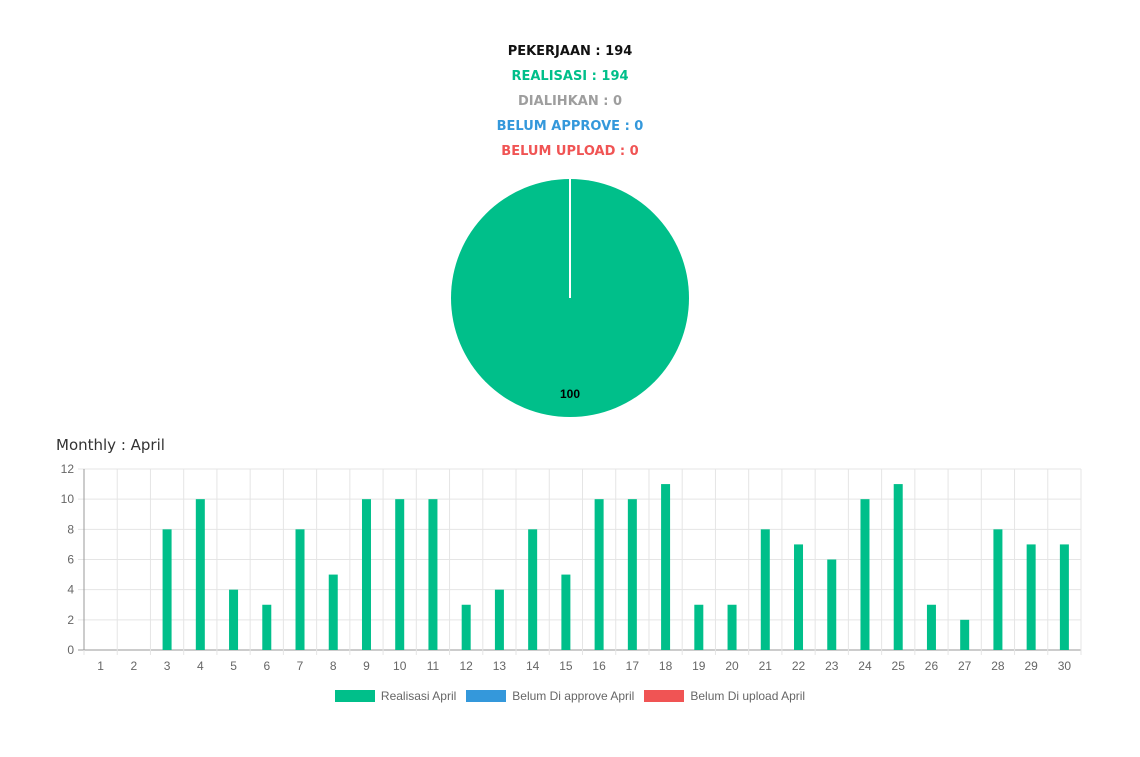 Image resolution: width=1140 pixels, height=757 pixels. I want to click on legend-item: Realisasi April, so click(395, 696).